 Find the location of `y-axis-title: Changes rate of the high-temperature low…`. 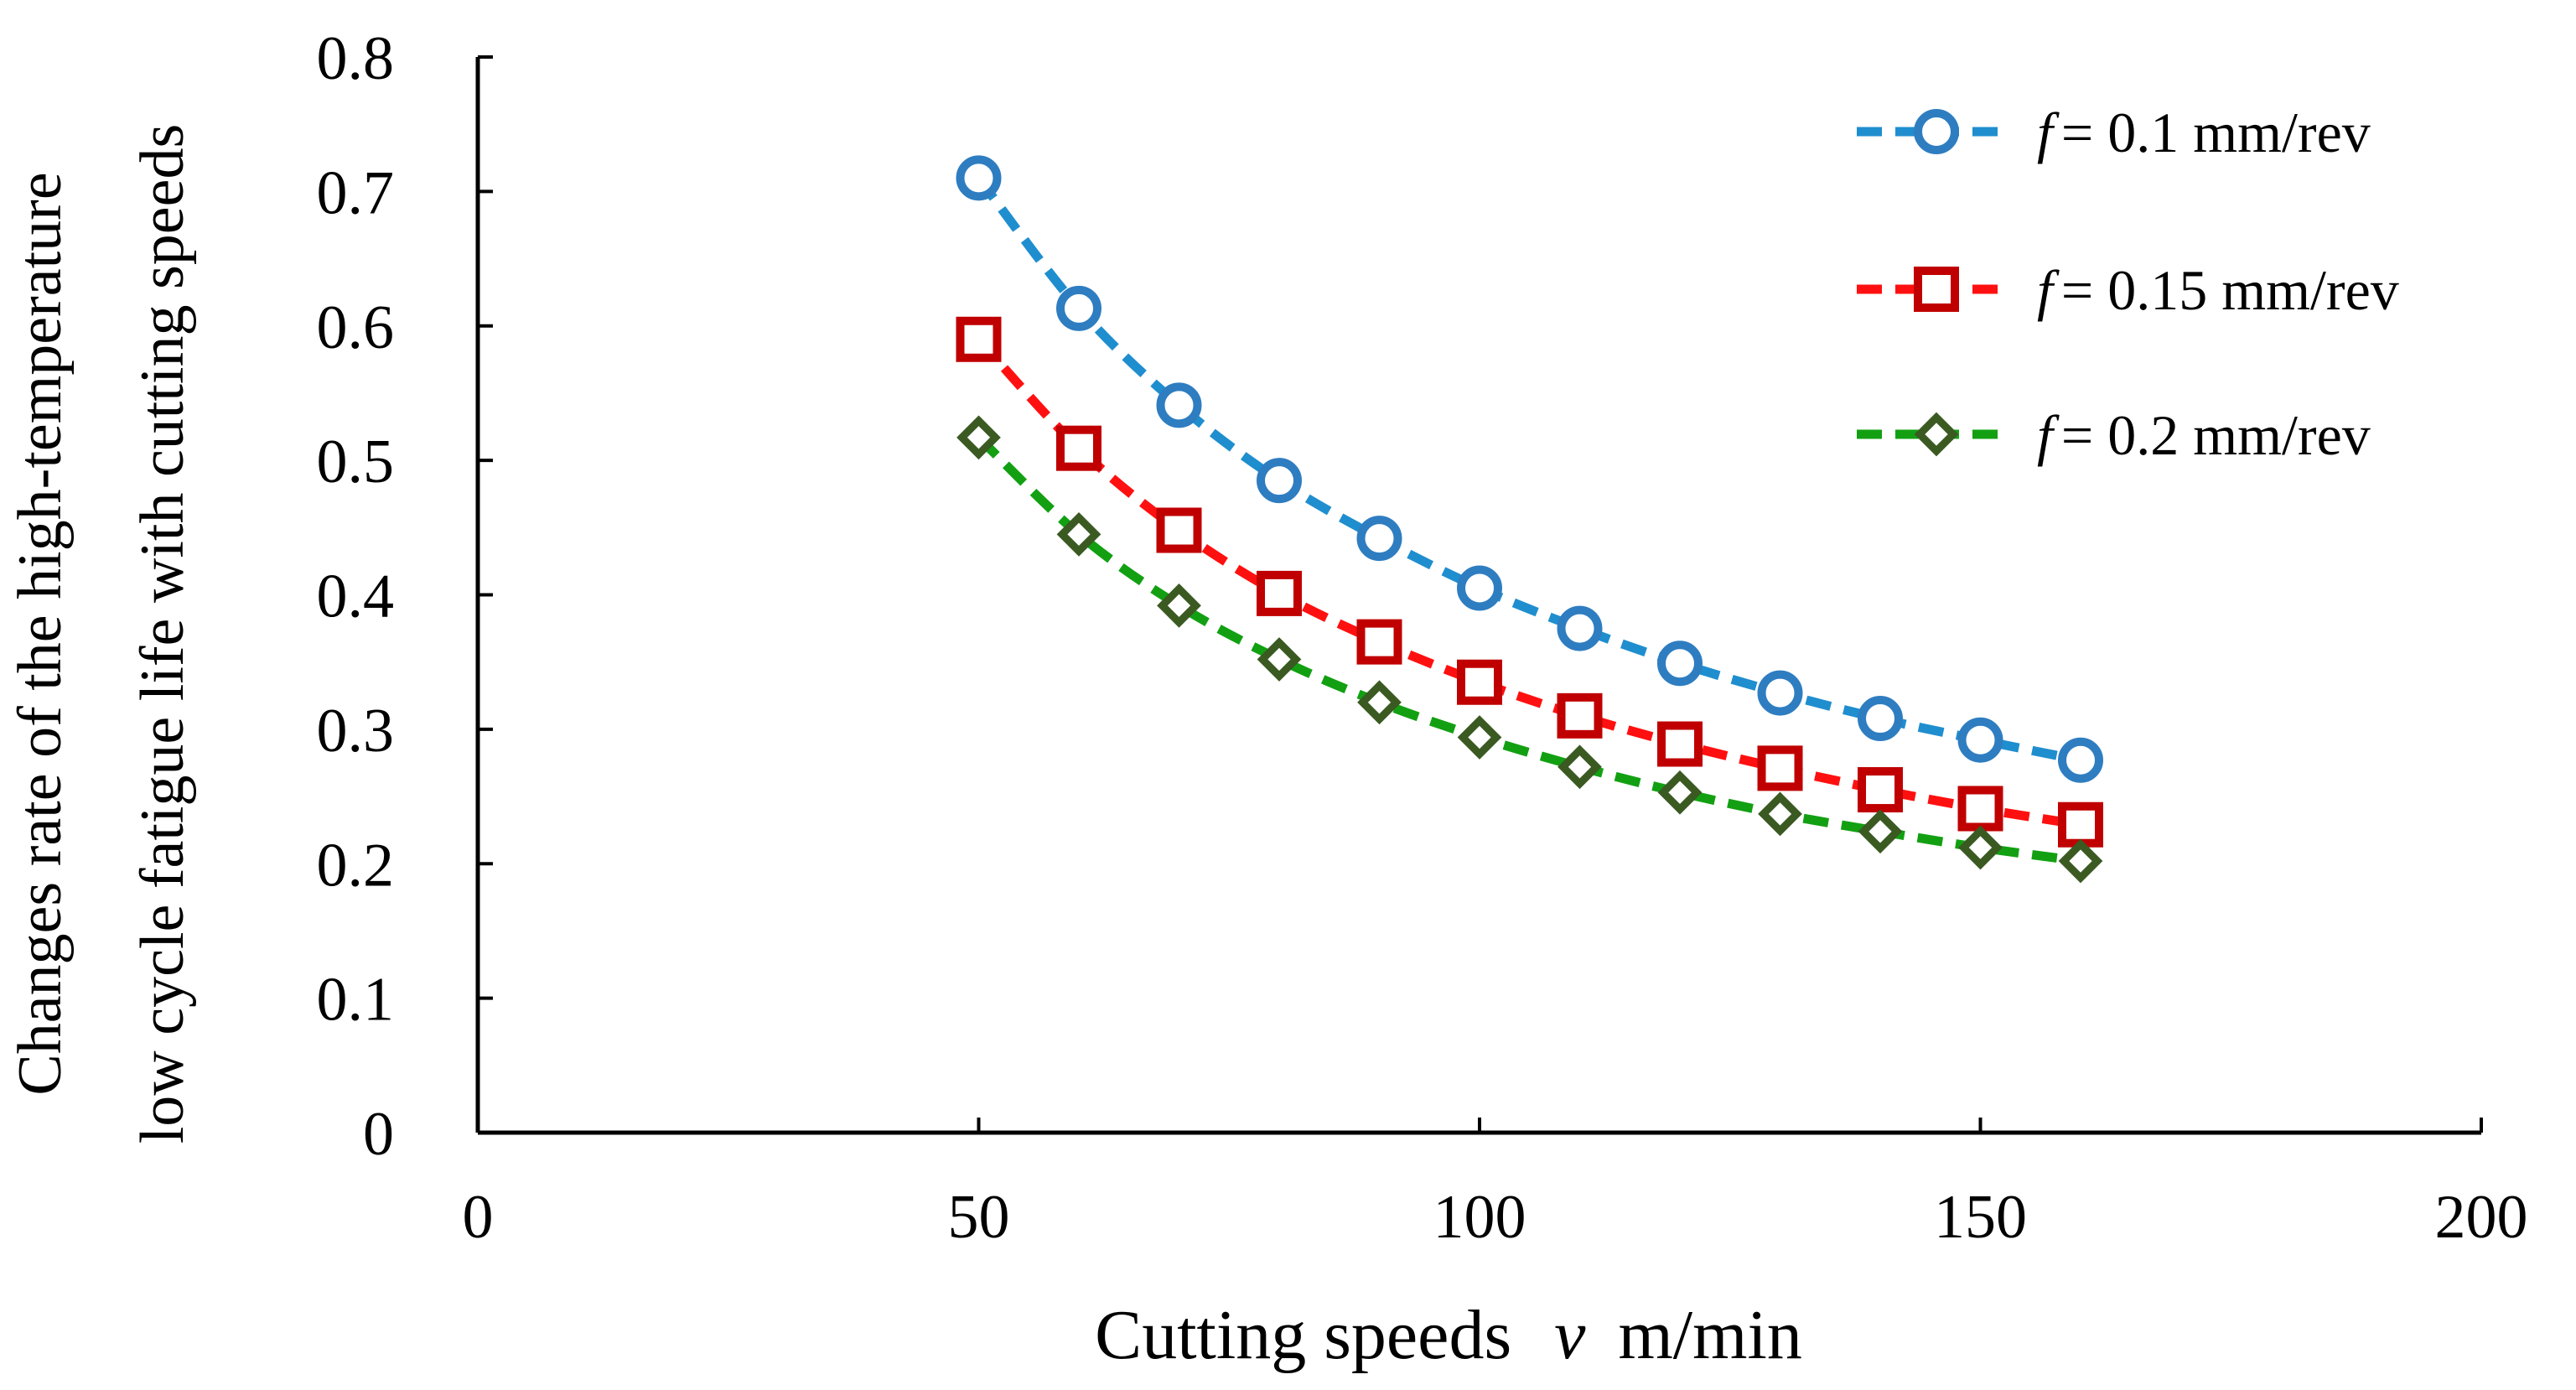

y-axis-title: Changes rate of the high-temperature low… is located at coordinates (101, 634).